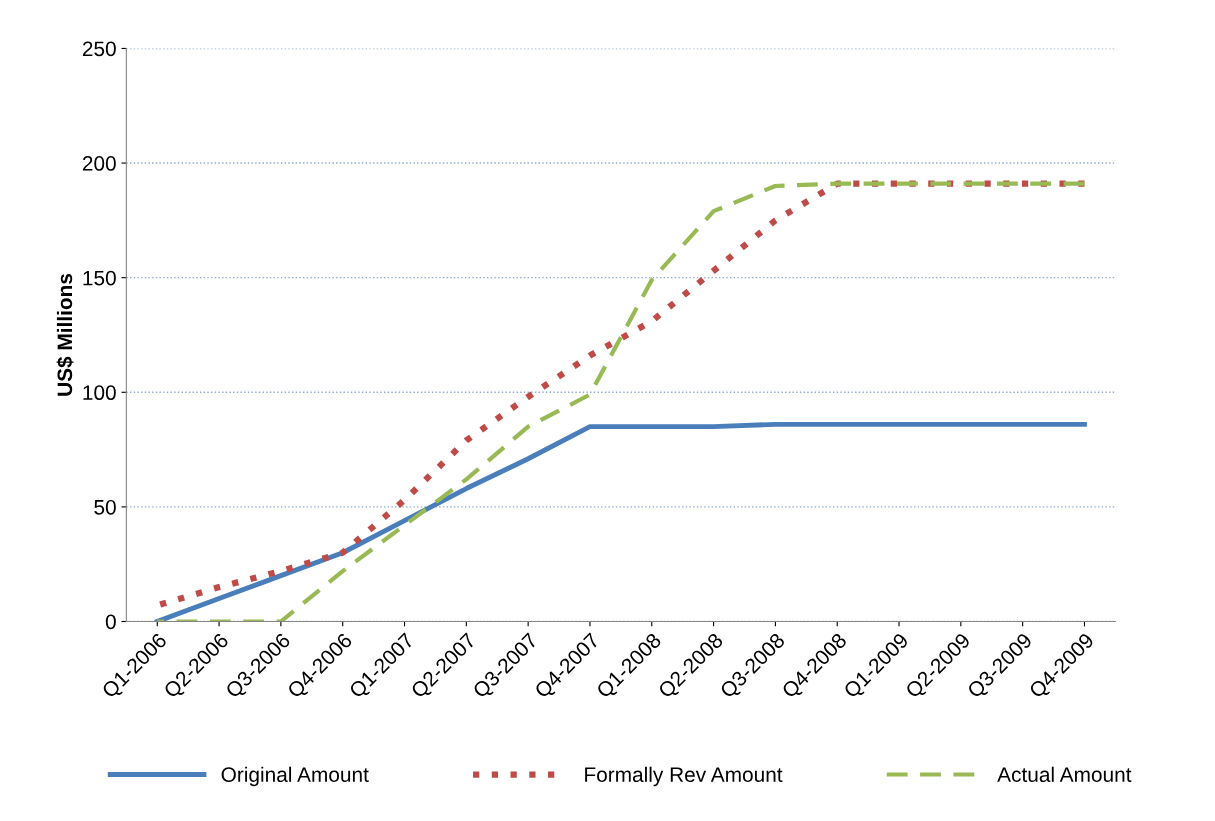 The height and width of the screenshot is (821, 1215). Describe the element at coordinates (65, 334) in the screenshot. I see `y-axis-title: US$ Millions` at that location.